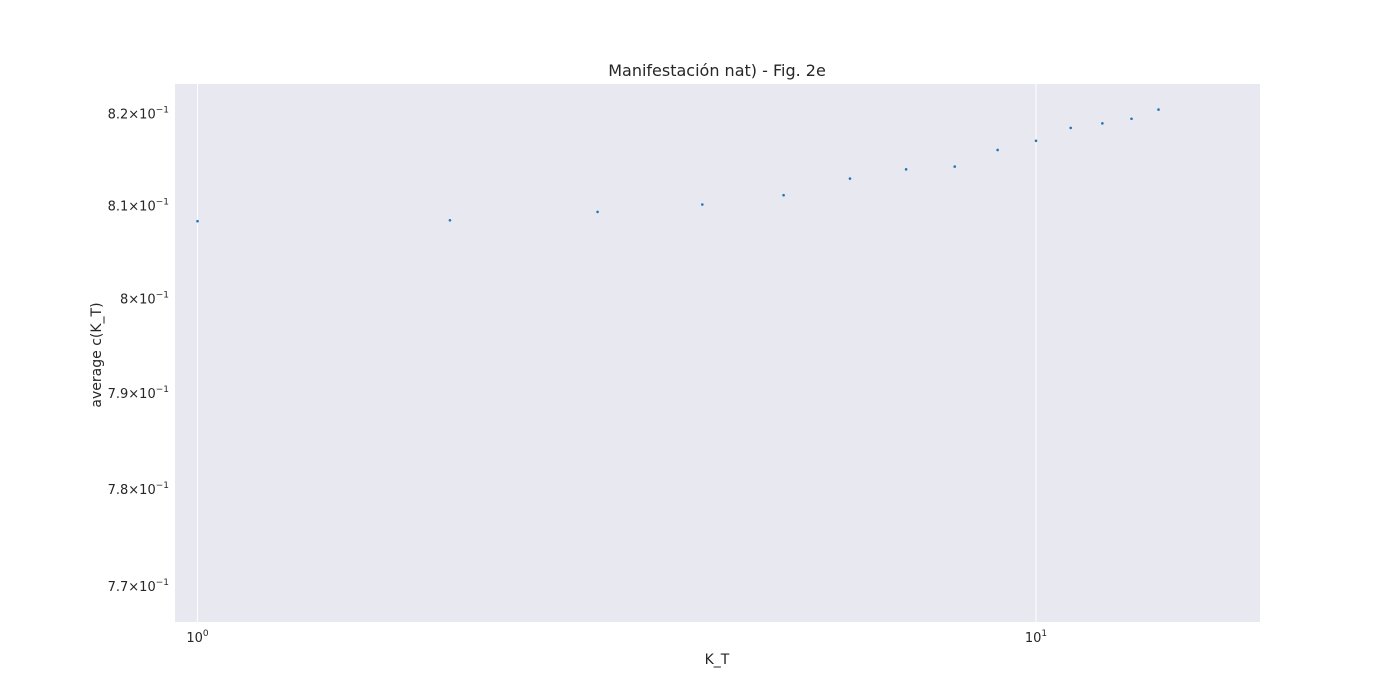 The width and height of the screenshot is (1400, 700). What do you see at coordinates (616, 637) in the screenshot?
I see `x-tick-labels: 100 10¹` at bounding box center [616, 637].